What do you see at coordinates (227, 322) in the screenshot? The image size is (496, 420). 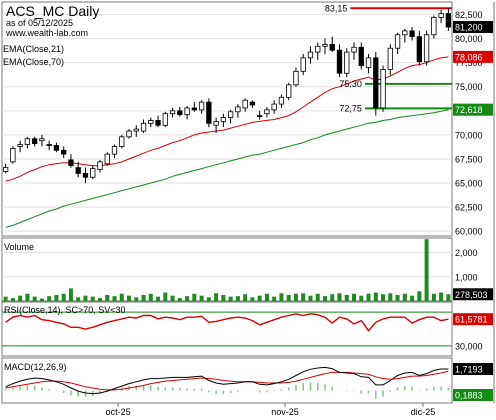 I see `rsi-line` at bounding box center [227, 322].